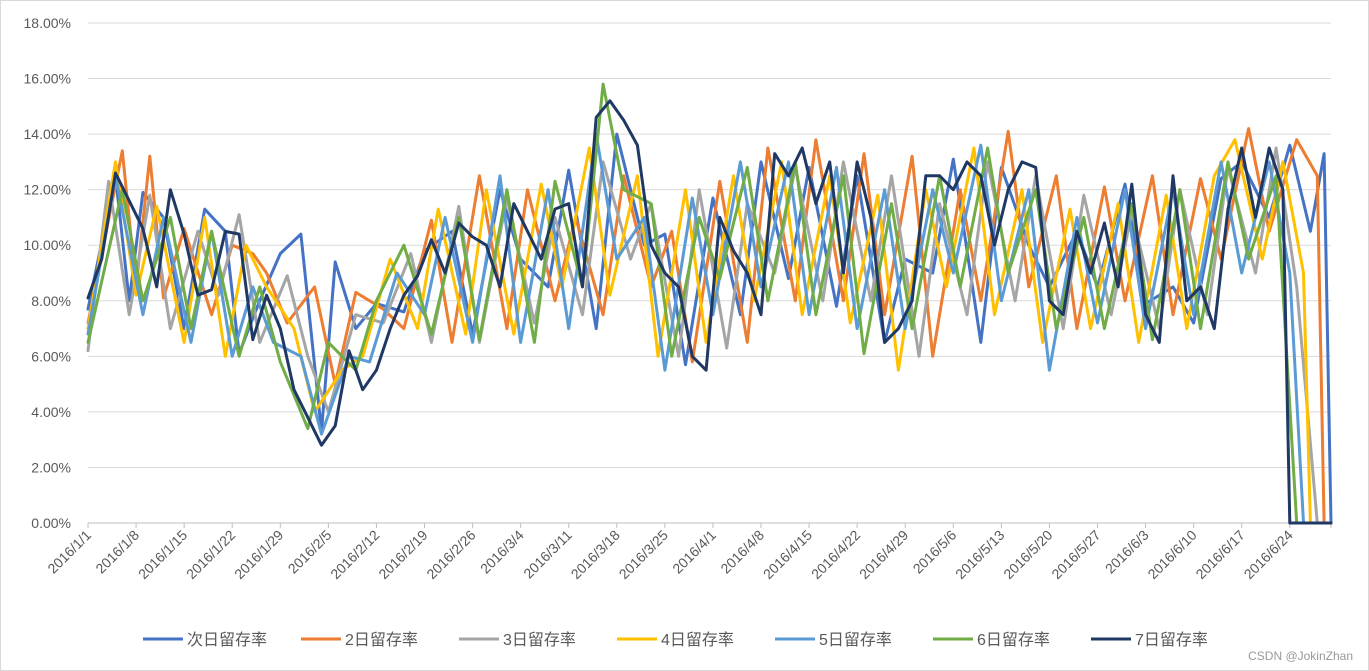 The image size is (1369, 671). I want to click on legend-label: 4日留存率, so click(697, 640).